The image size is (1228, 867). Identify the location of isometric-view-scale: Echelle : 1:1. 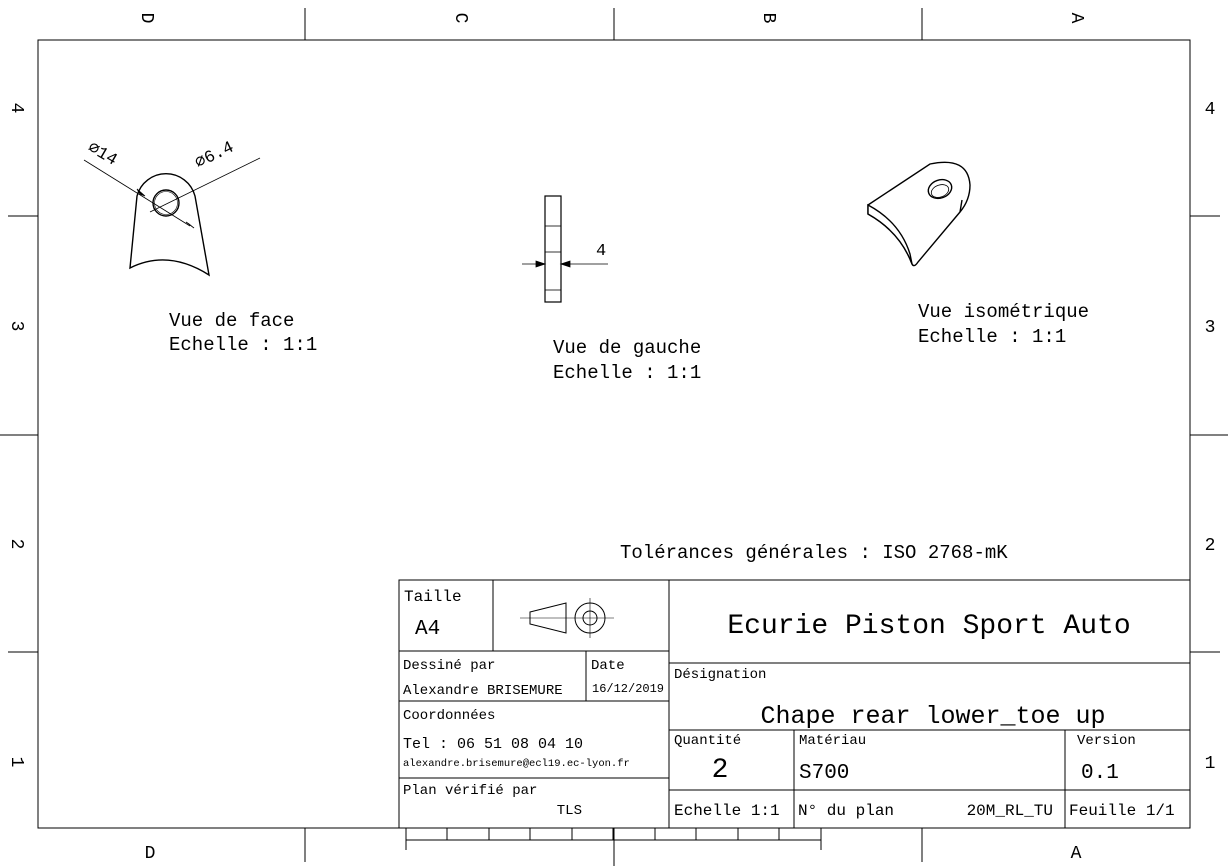
(992, 337).